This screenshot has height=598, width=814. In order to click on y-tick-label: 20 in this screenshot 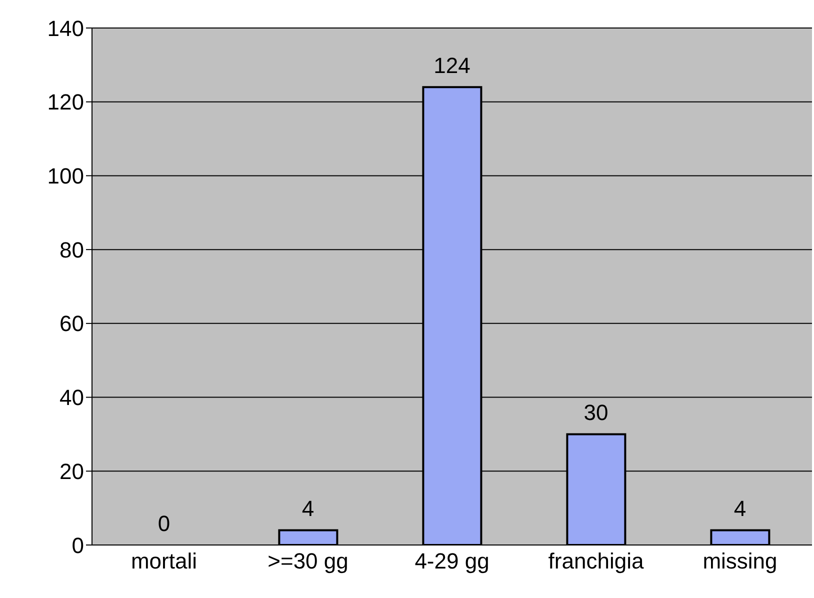, I will do `click(72, 471)`.